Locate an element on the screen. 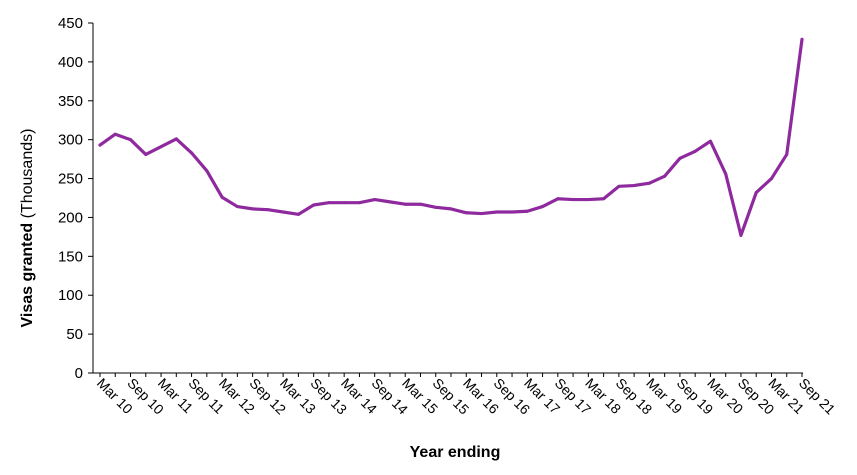  y-tick-label: 300 is located at coordinates (70, 140).